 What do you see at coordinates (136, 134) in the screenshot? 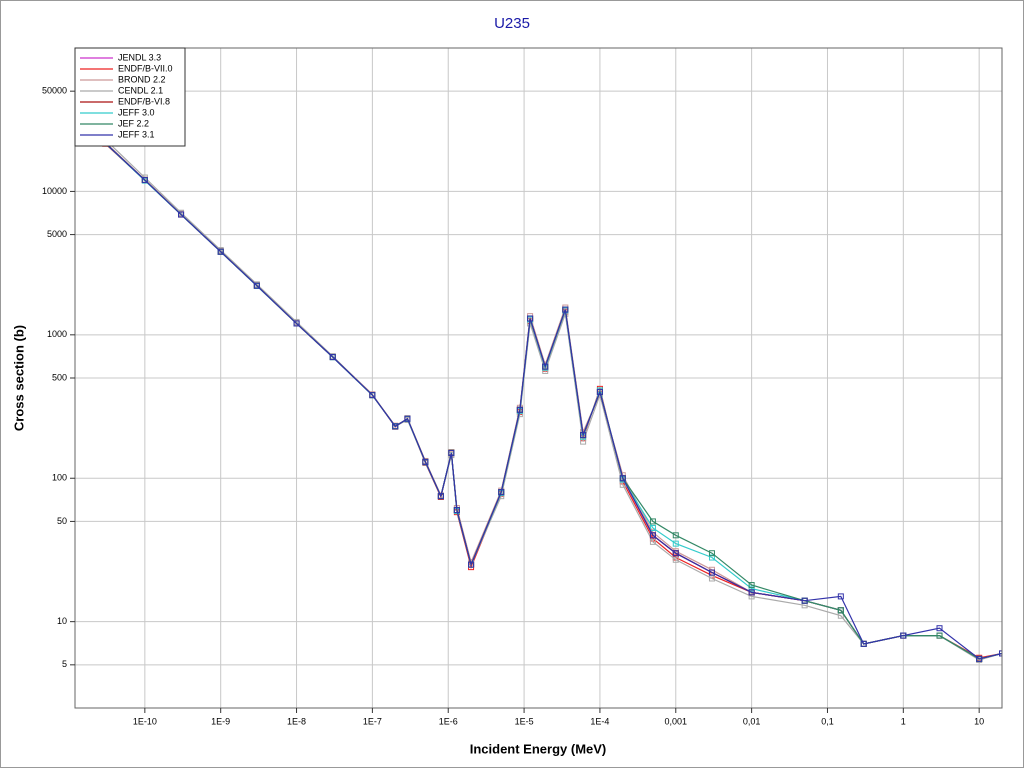
I see `legend-label: JEFF 3.1` at bounding box center [136, 134].